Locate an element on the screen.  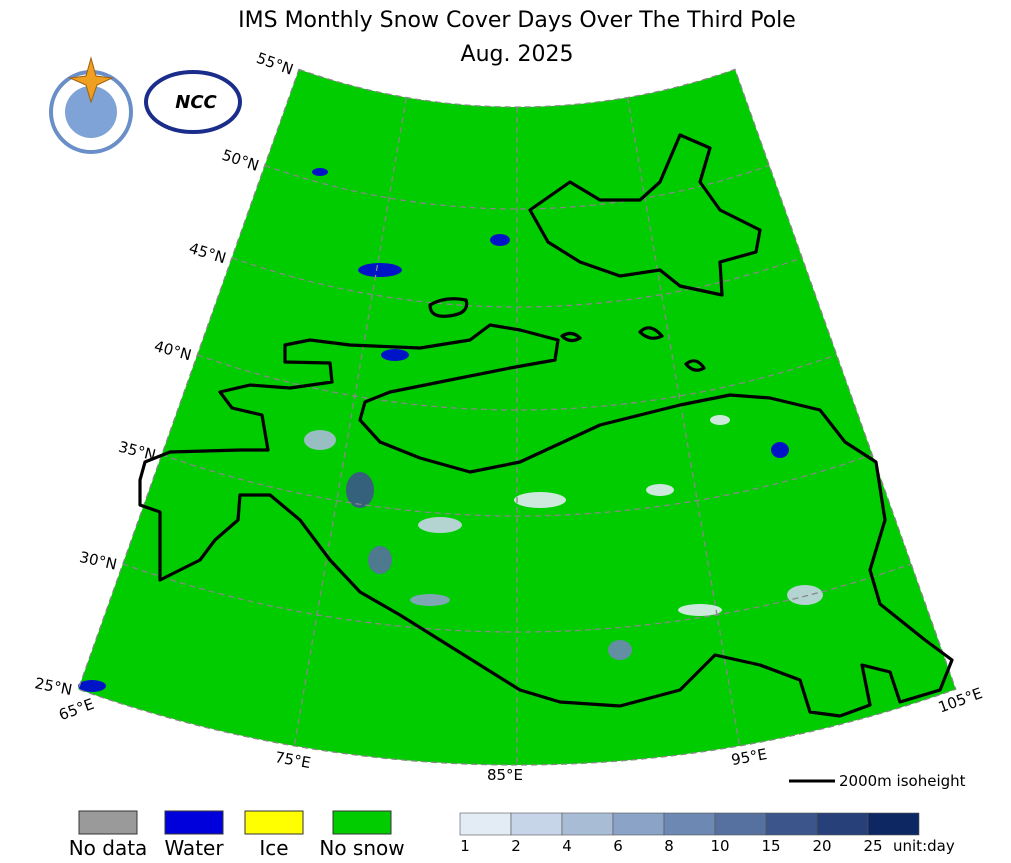
legend-label: No snow is located at coordinates (361, 848).